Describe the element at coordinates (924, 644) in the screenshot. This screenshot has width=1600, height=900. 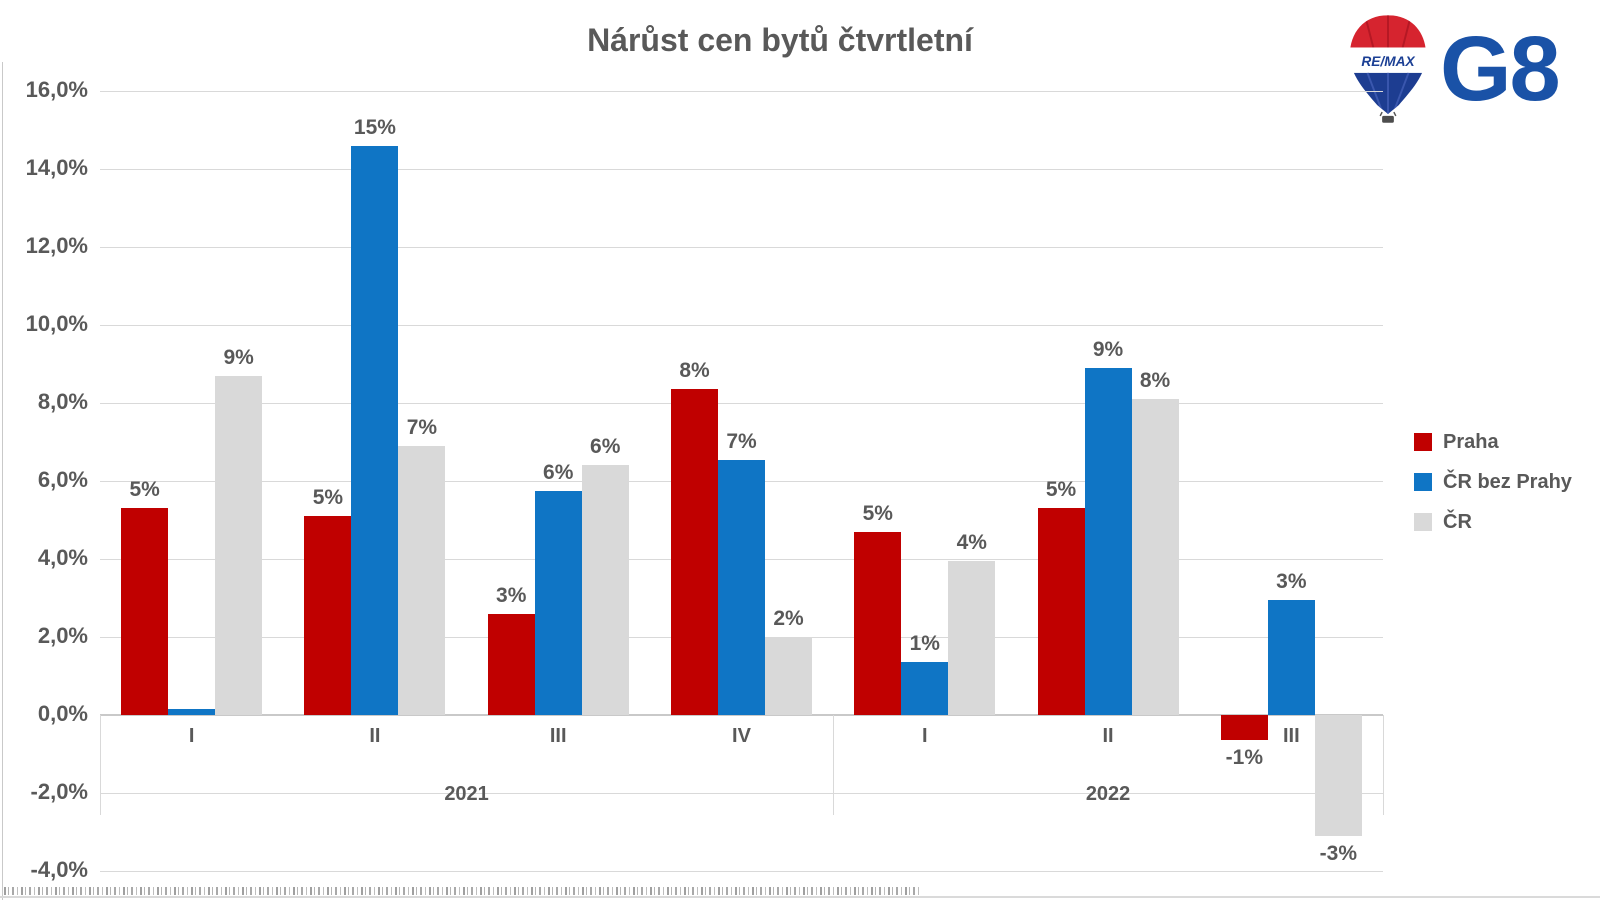
I see `bar-value-label: 1%` at that location.